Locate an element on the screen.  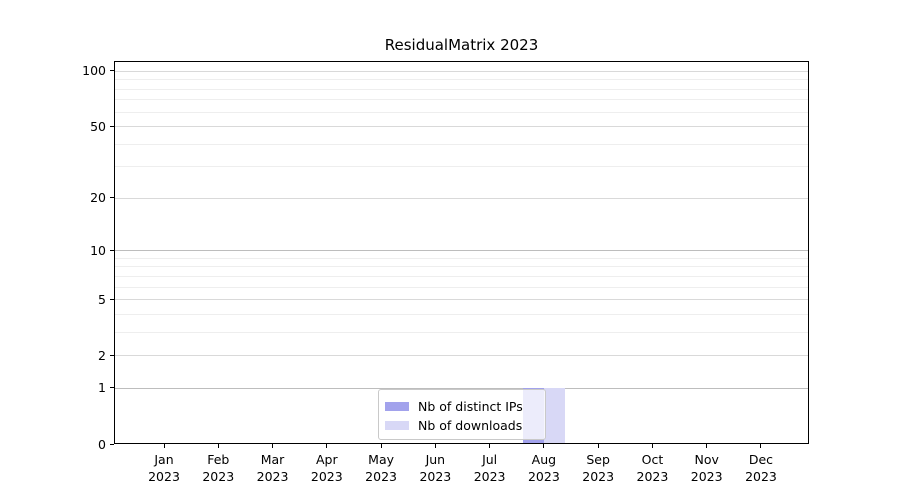
x-tick-month: Nov is located at coordinates (706, 459).